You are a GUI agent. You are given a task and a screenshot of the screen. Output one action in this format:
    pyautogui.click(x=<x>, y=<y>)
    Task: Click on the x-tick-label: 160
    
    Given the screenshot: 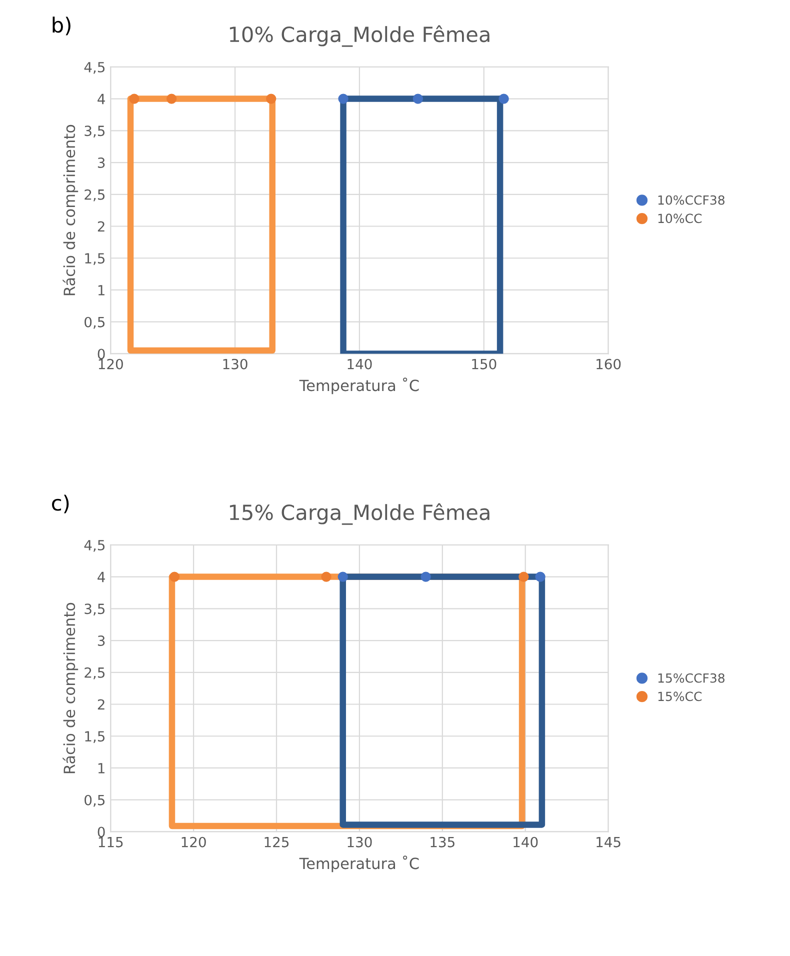 What is the action you would take?
    pyautogui.click(x=608, y=364)
    